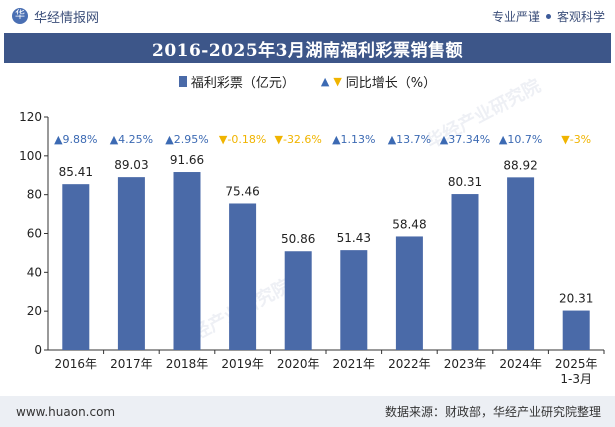 This screenshot has height=427, width=615. I want to click on growth-label: ▲37.34%, so click(465, 139).